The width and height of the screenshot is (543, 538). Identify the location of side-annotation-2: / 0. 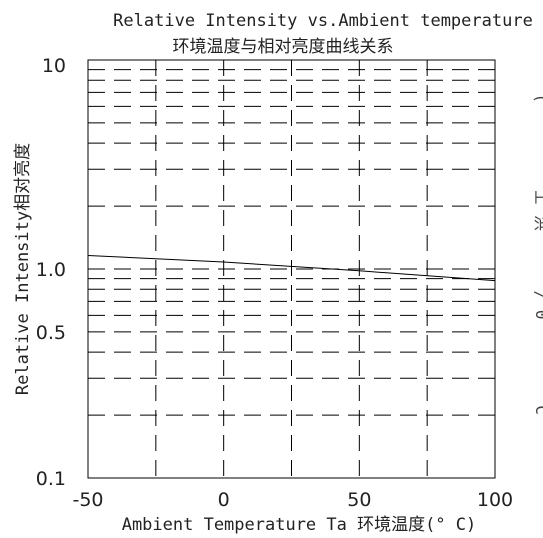
(537, 305).